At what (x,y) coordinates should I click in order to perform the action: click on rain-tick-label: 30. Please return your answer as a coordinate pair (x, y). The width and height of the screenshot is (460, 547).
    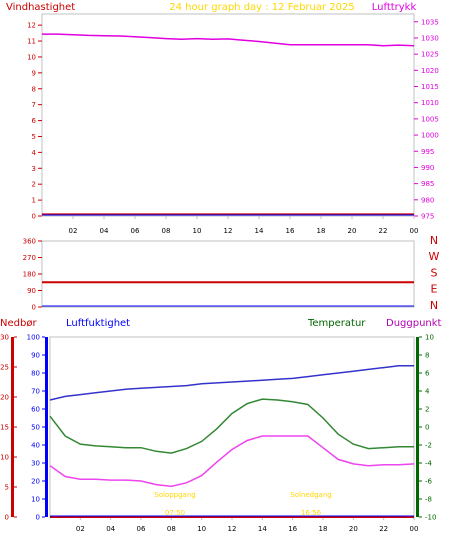
    Looking at the image, I should click on (4, 338).